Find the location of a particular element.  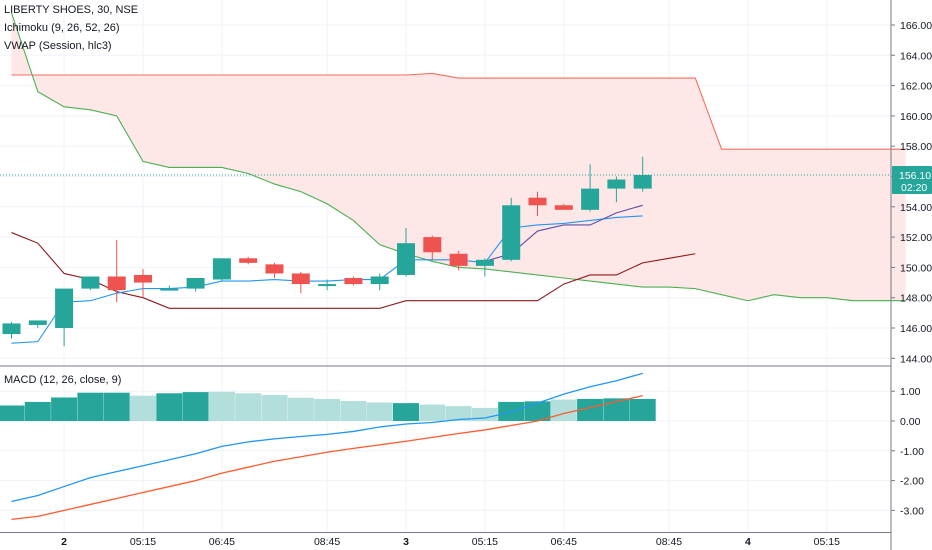

price-axis-label: 154.00 is located at coordinates (916, 208).